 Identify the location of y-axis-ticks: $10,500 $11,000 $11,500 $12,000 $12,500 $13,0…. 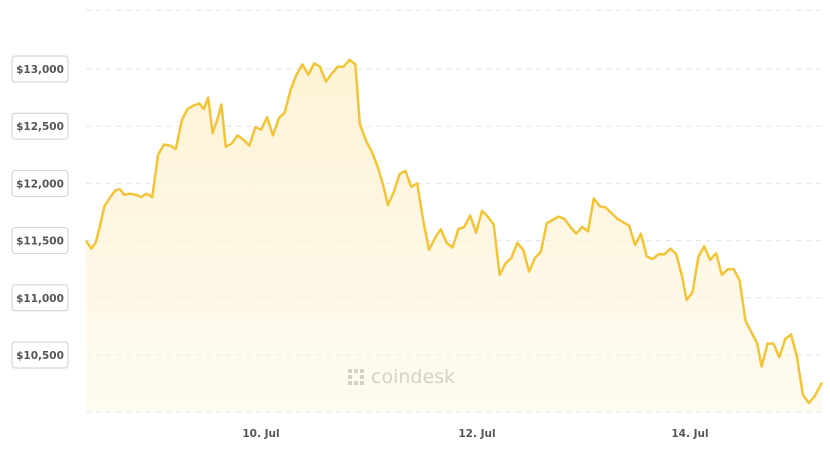
(40, 212).